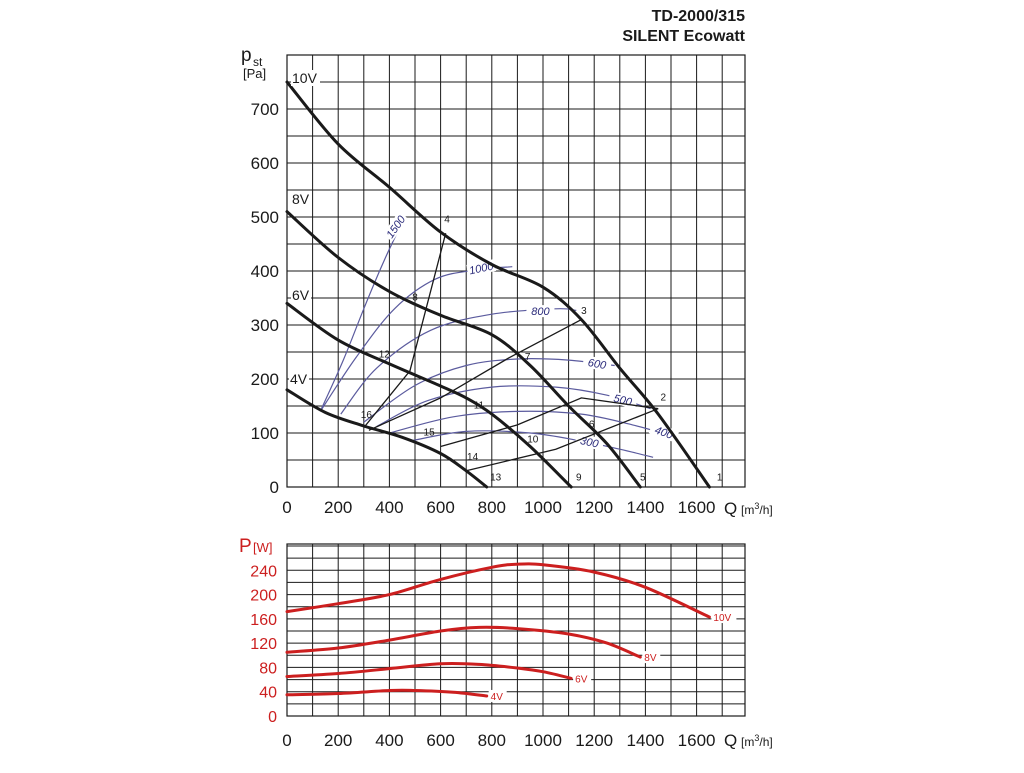 This screenshot has height=773, width=1024. I want to click on operating-point-label-14: 14, so click(473, 457).